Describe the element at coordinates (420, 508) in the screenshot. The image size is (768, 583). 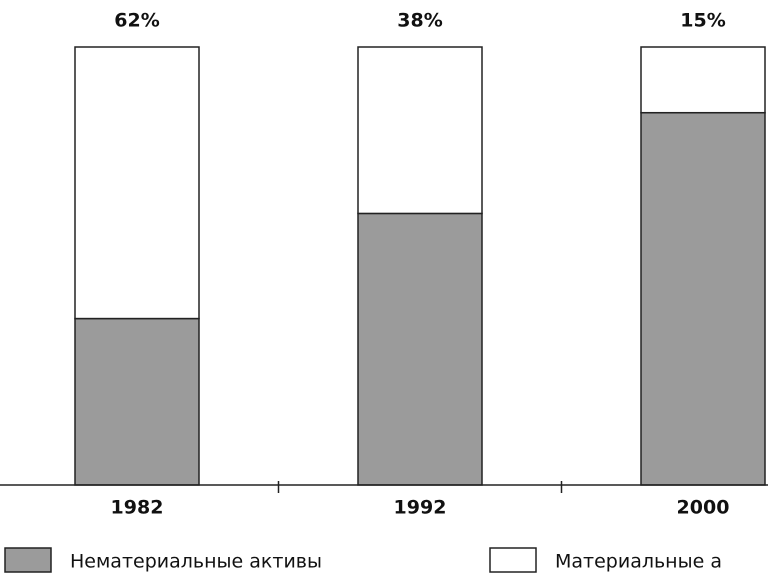
I see `x-tick-label: 1992` at that location.